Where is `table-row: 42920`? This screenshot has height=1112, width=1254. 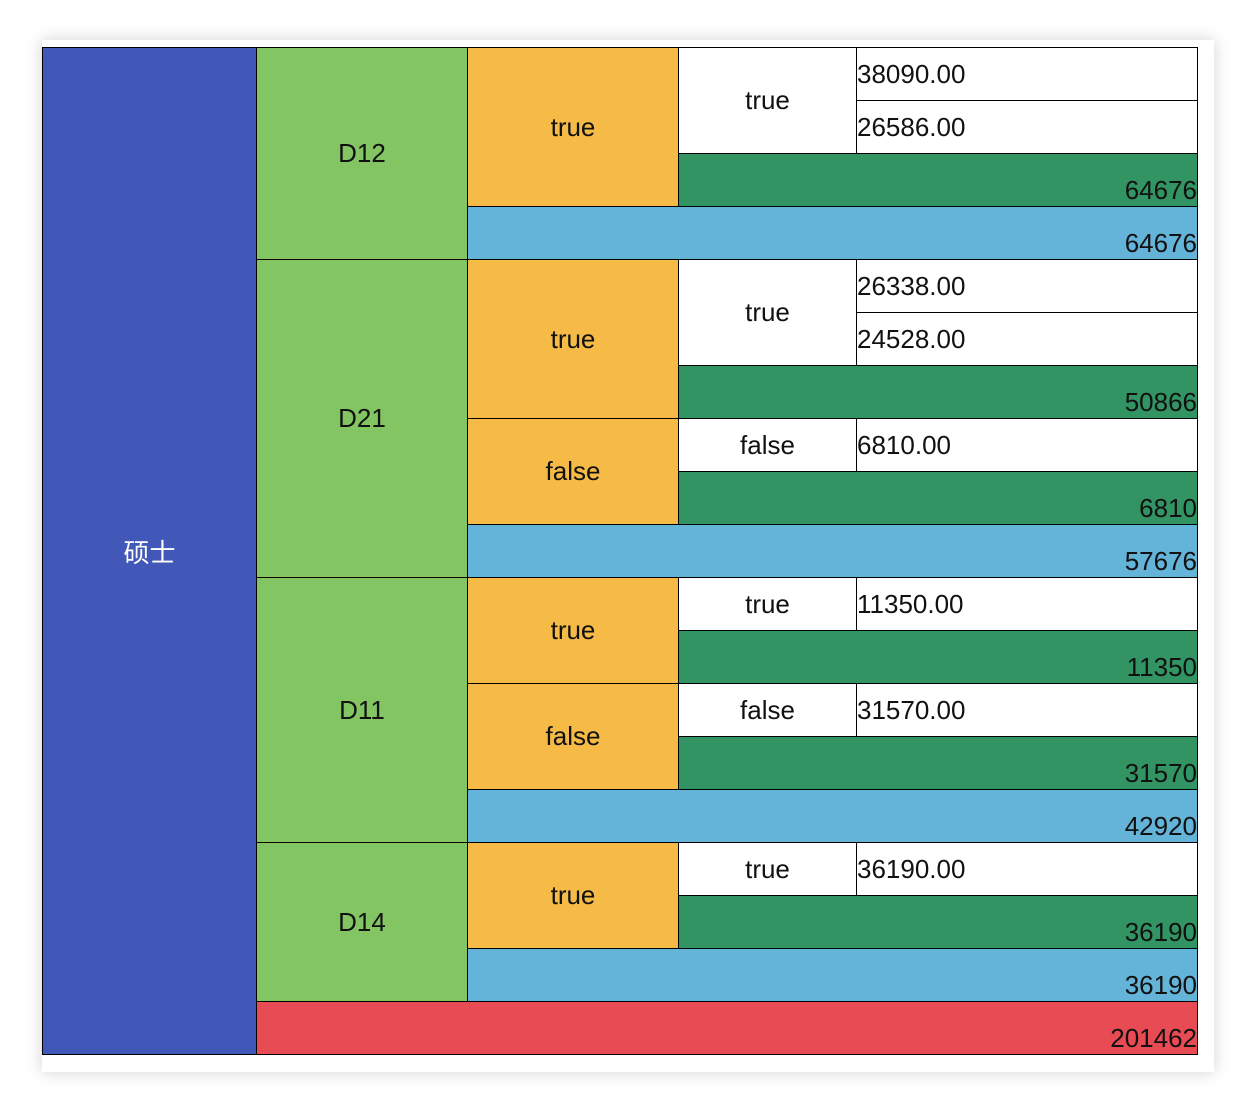
table-row: 42920 is located at coordinates (620, 816).